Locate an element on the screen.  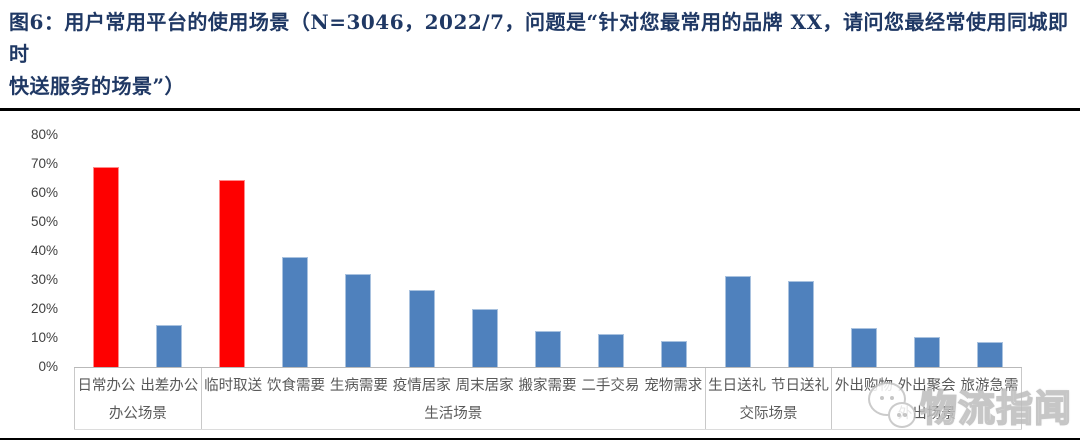
category-label: 生病需要 is located at coordinates (358, 386).